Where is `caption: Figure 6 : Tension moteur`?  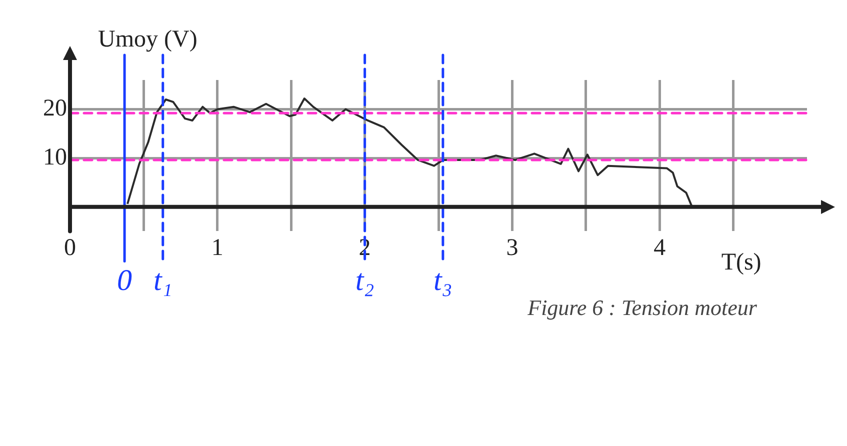
caption: Figure 6 : Tension moteur is located at coordinates (642, 307).